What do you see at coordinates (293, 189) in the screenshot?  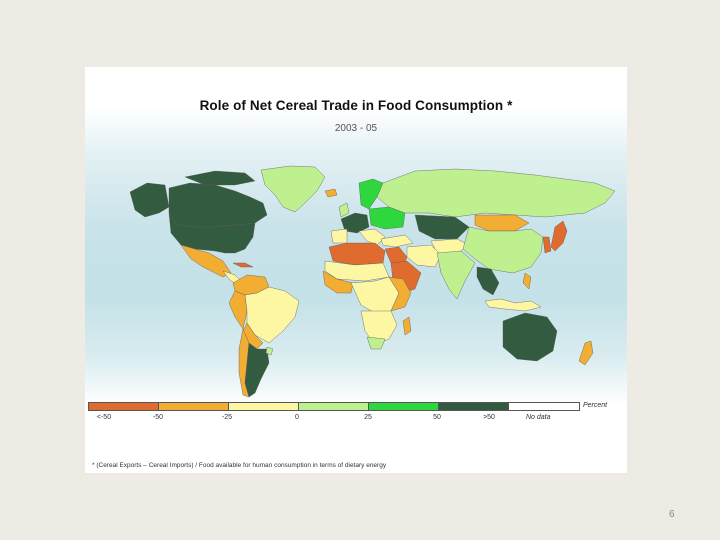 I see `region-greenland` at bounding box center [293, 189].